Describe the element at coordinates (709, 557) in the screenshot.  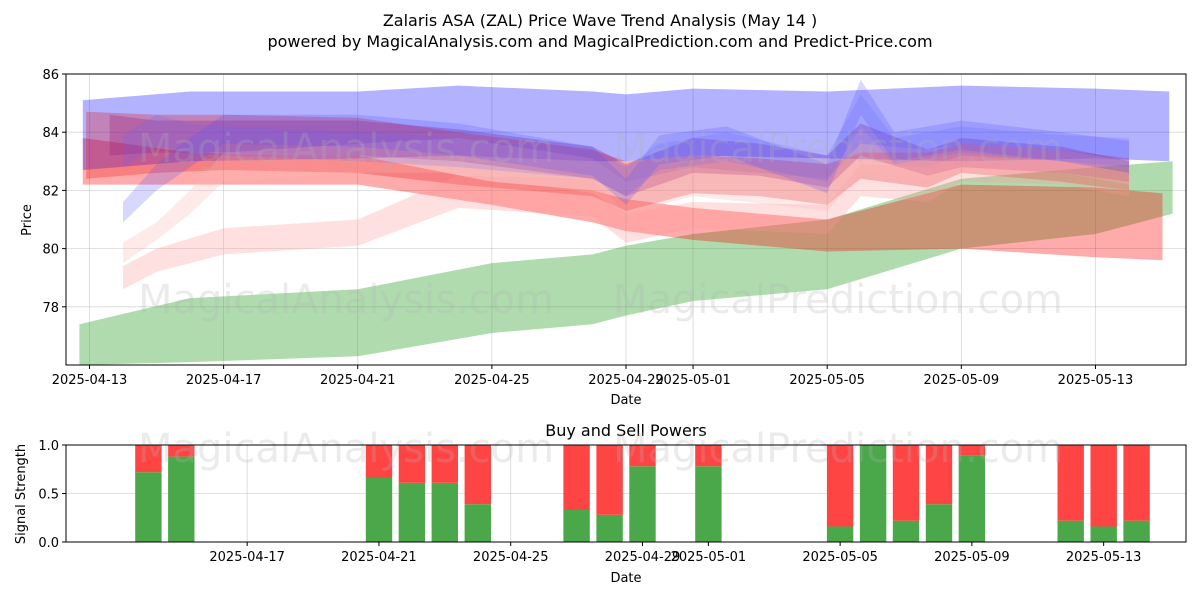
I see `signal-x-tick-label: 2025-05-01` at that location.